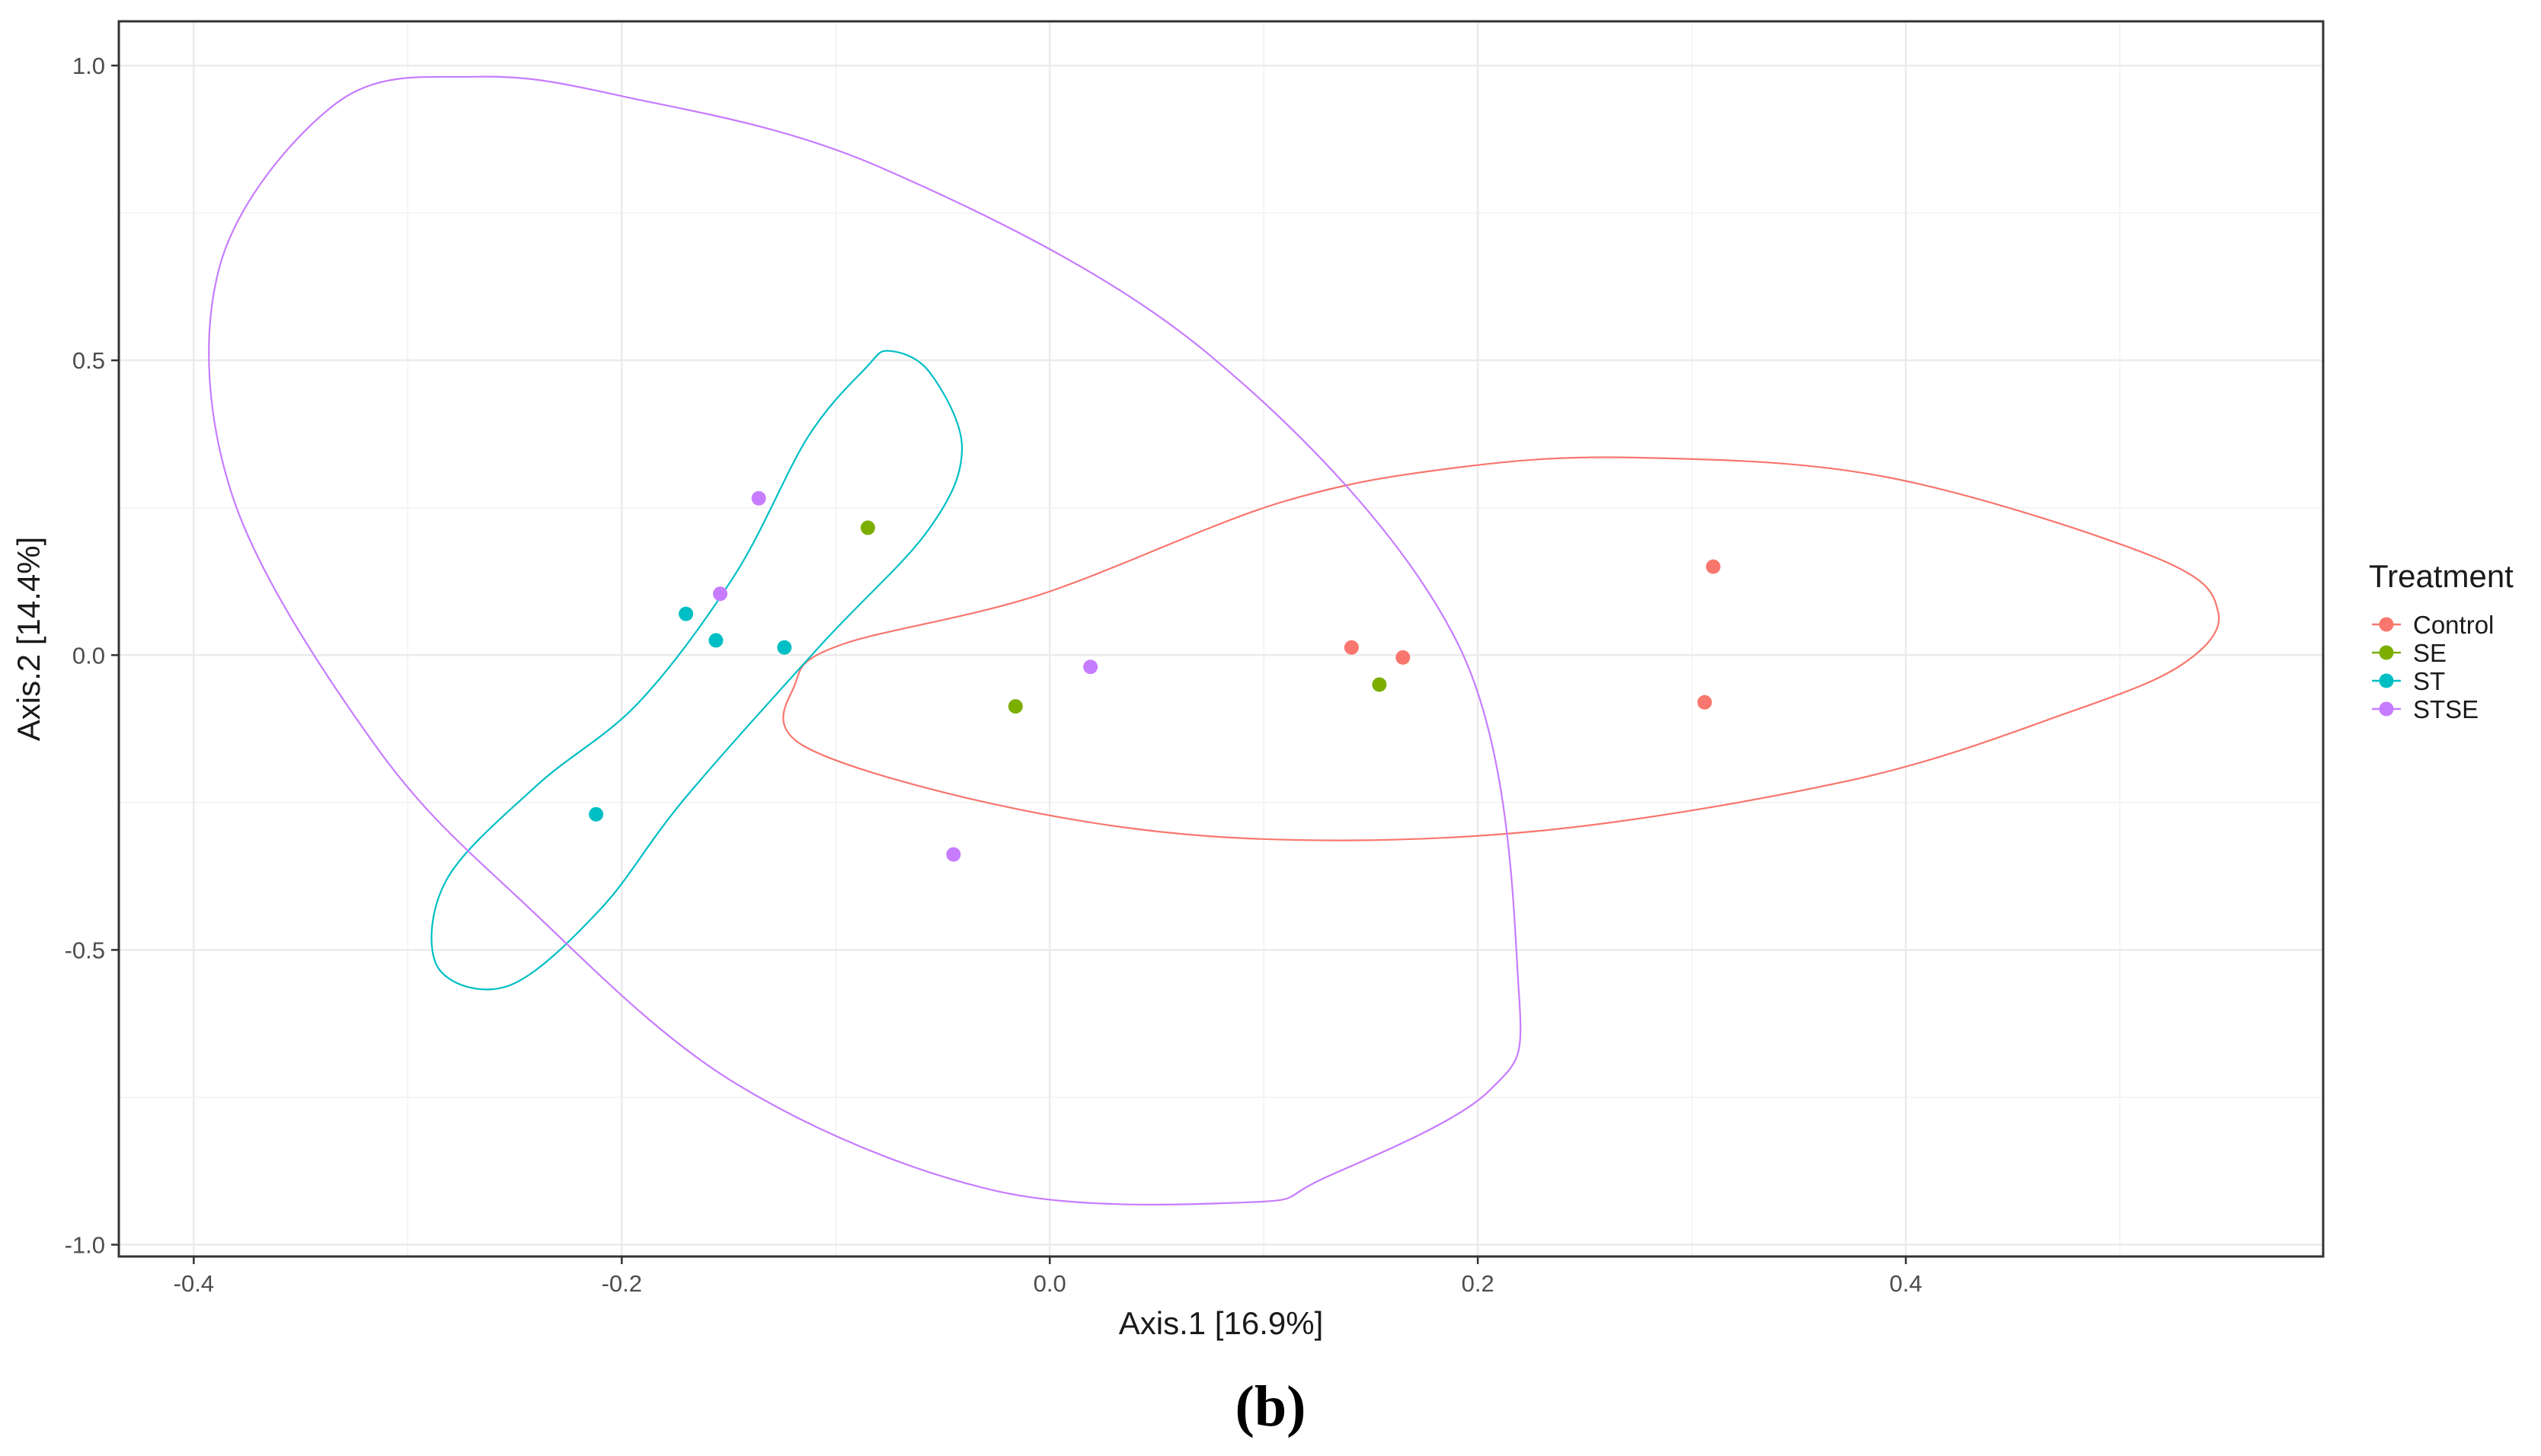  What do you see at coordinates (2446, 709) in the screenshot?
I see `legend-label-stse: STSE` at bounding box center [2446, 709].